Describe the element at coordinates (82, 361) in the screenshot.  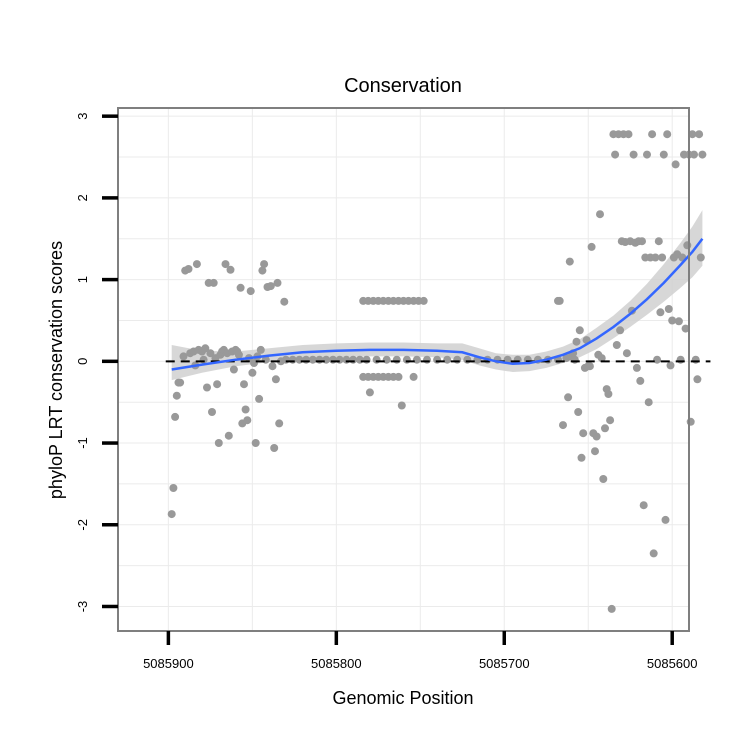
I see `y-tick-label: 0` at that location.